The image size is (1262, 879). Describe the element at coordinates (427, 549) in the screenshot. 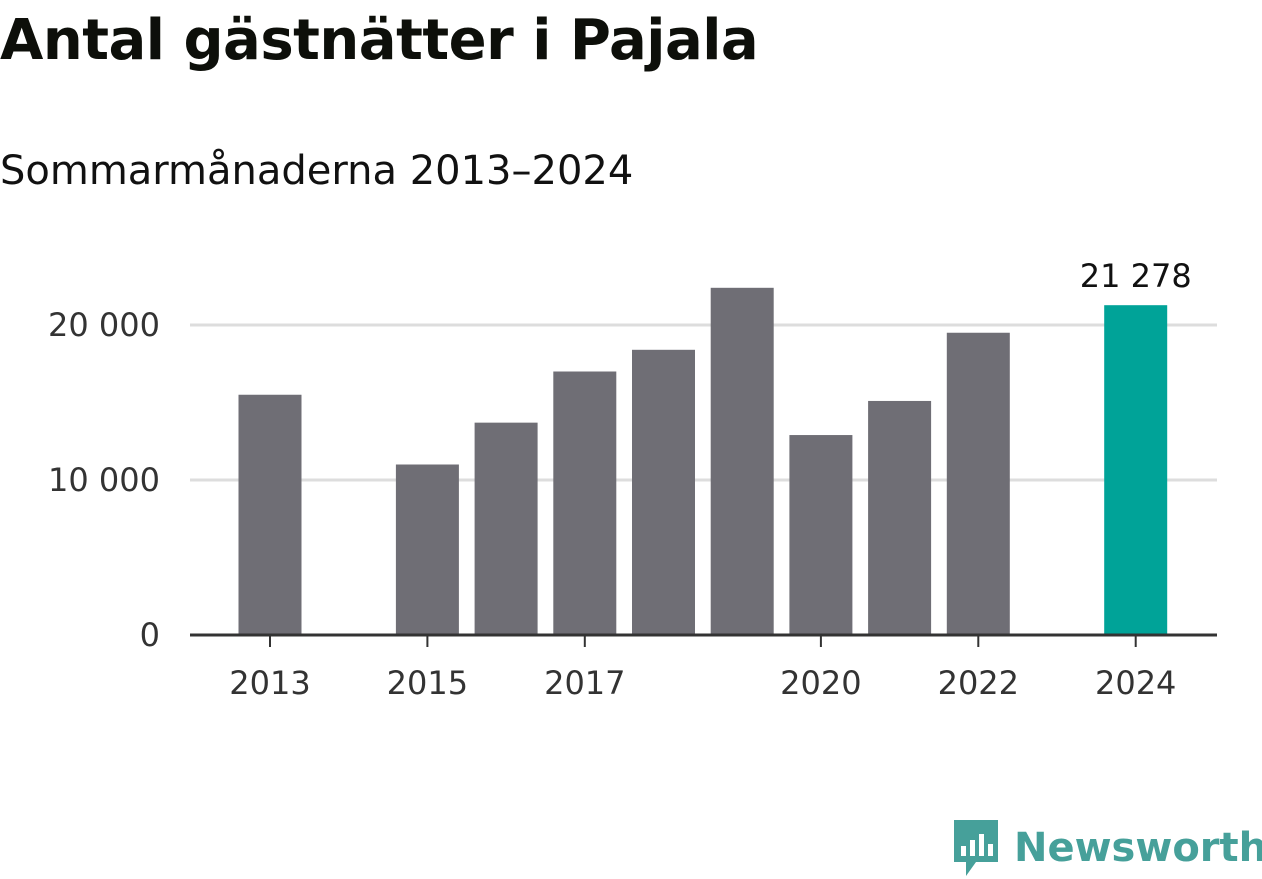

I see `bar-2015` at that location.